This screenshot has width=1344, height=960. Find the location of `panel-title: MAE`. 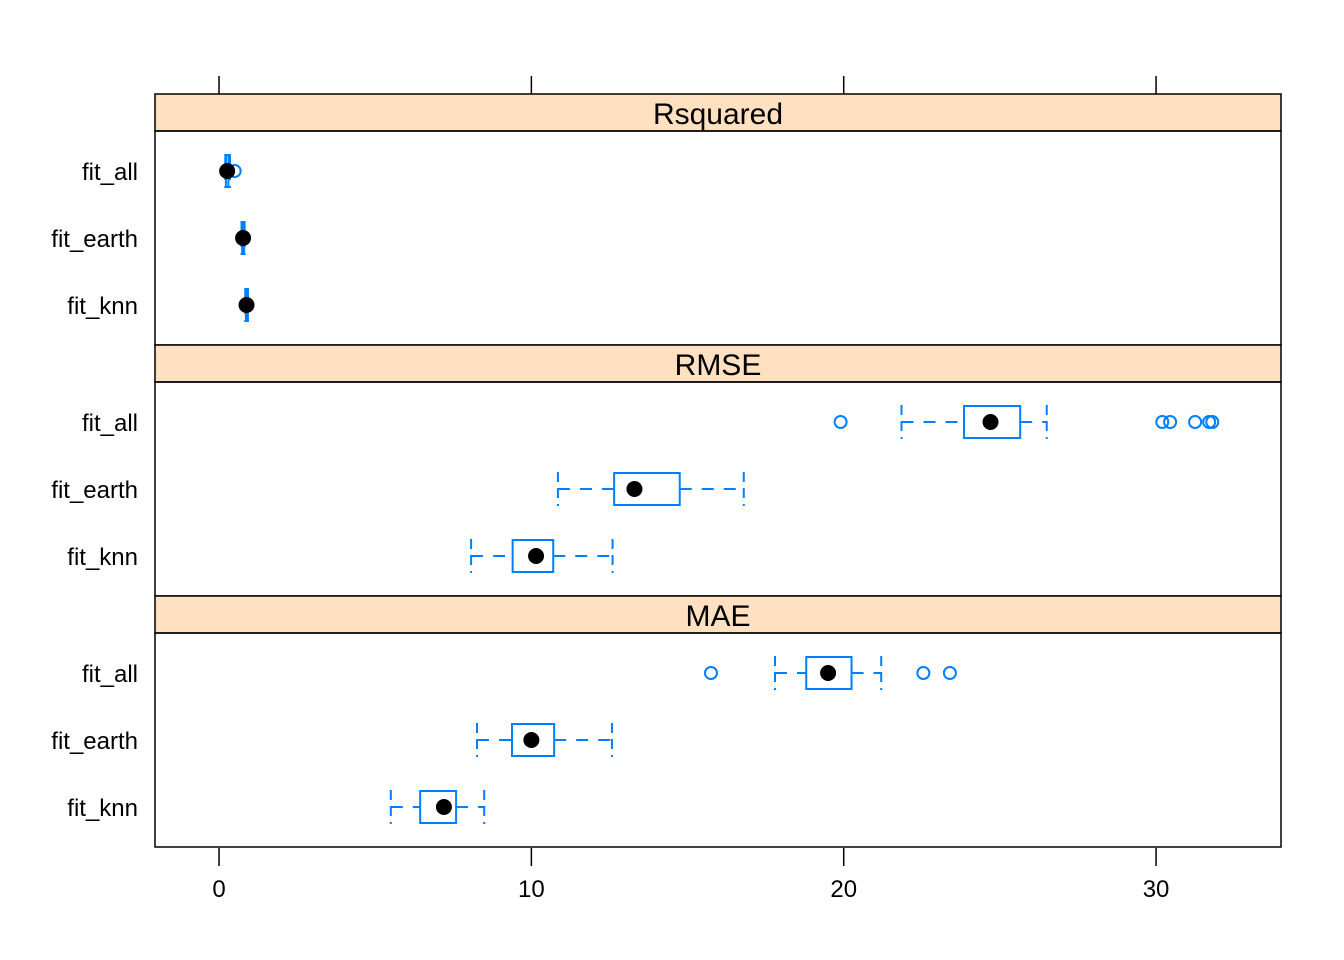

panel-title: MAE is located at coordinates (717, 616).